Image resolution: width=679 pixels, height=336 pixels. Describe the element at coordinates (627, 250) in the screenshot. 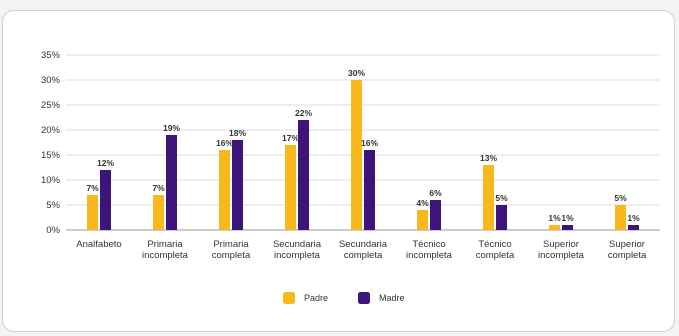

I see `x-tick-label: Superior completa` at that location.